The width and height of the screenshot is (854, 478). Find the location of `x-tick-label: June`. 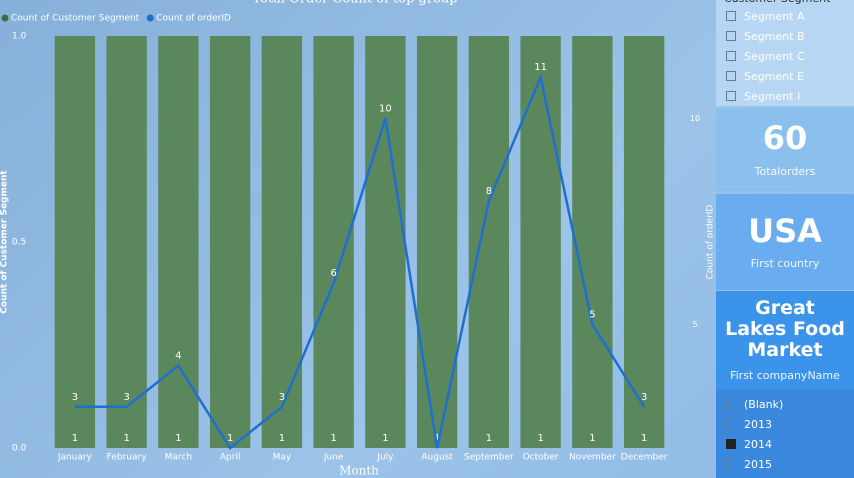

x-tick-label: June is located at coordinates (333, 458).